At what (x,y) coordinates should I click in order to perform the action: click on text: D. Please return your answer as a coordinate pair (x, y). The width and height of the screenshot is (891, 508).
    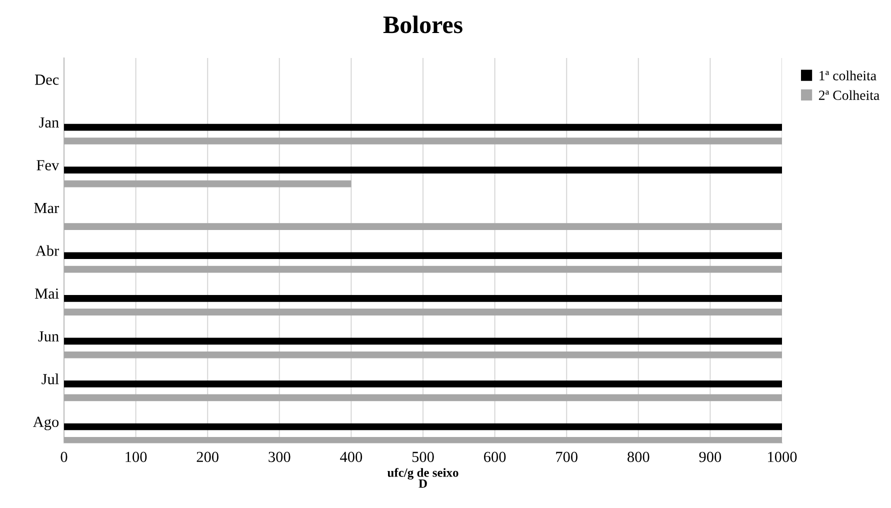
    Looking at the image, I should click on (422, 483).